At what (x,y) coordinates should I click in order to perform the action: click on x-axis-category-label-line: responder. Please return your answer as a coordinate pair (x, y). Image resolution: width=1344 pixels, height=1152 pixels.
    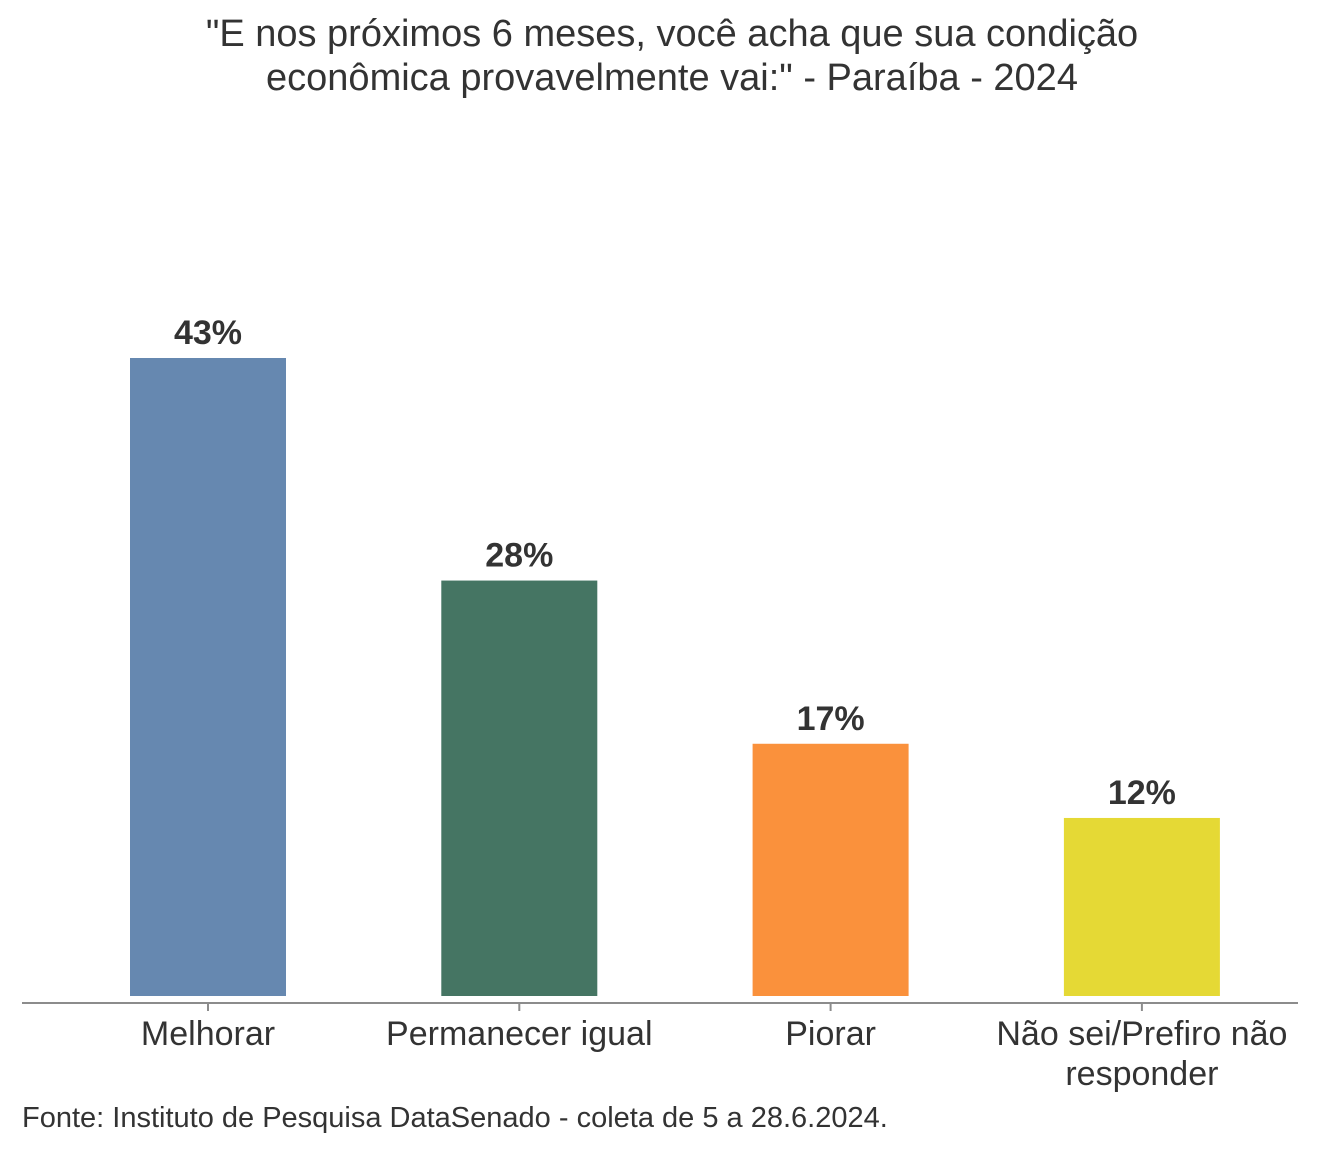
    Looking at the image, I should click on (1141, 1074).